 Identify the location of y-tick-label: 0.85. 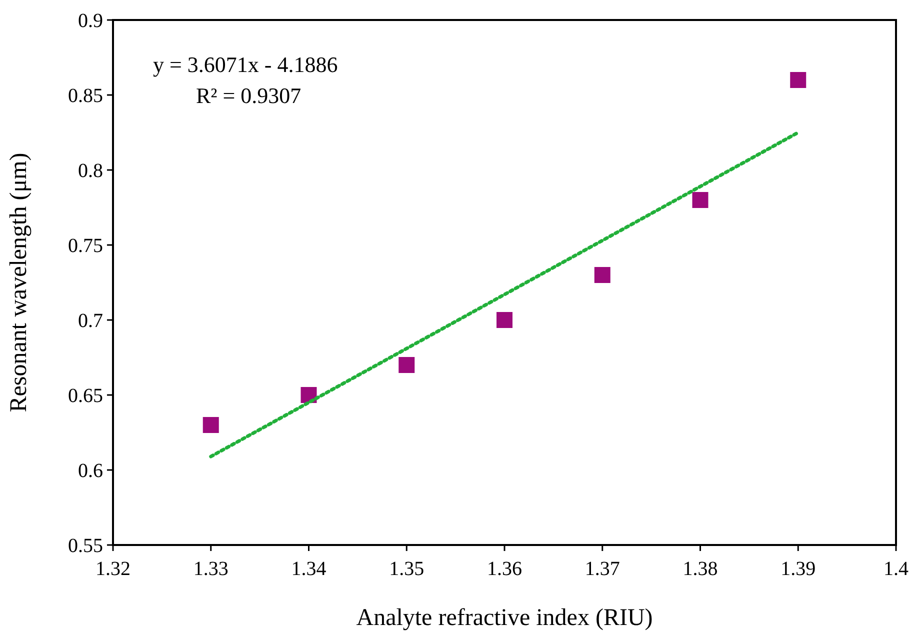
(85, 96).